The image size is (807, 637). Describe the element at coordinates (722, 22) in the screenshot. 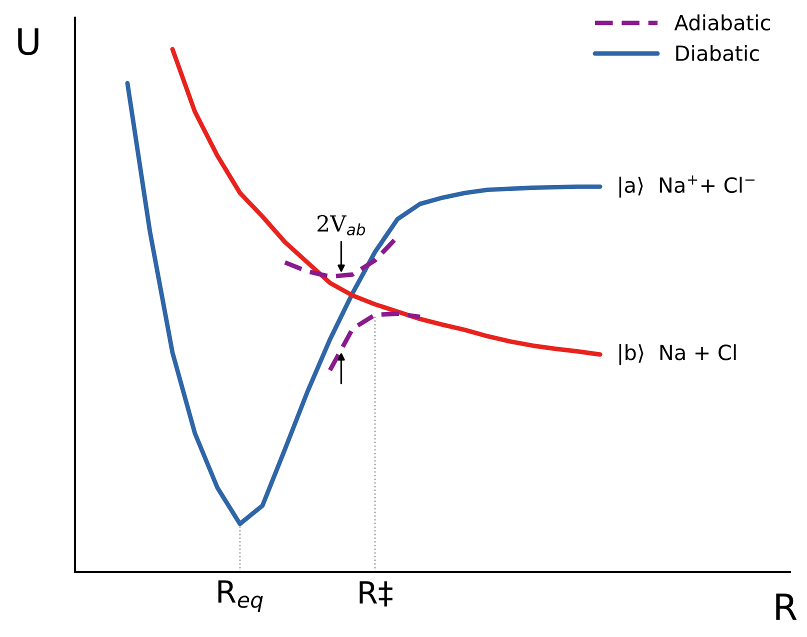

I see `legend-label: Adiabatic` at that location.